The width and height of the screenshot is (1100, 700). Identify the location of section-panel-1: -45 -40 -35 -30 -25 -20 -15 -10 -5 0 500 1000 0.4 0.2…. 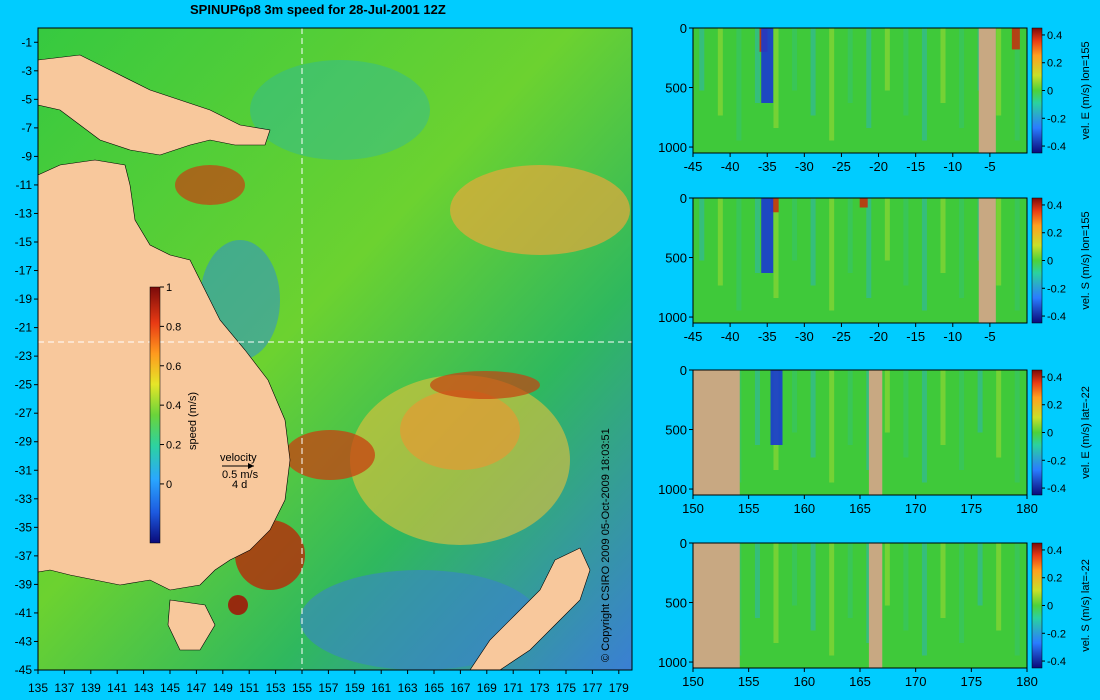
(875, 97).